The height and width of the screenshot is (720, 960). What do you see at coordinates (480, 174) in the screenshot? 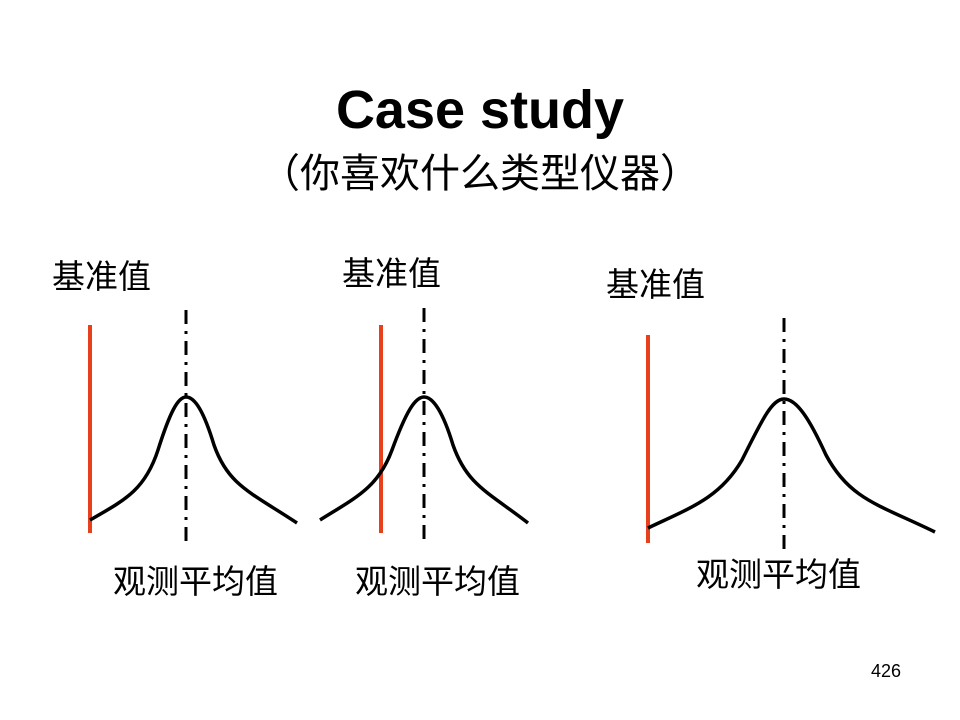
I see `slide-subtitle: （你喜欢什么类型仪器）` at bounding box center [480, 174].